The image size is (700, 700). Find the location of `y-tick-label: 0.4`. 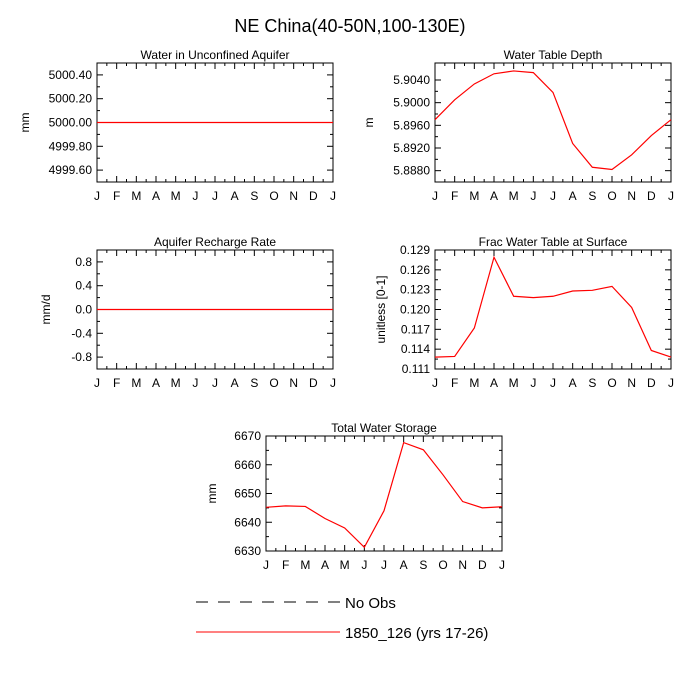

y-tick-label: 0.4 is located at coordinates (83, 286).